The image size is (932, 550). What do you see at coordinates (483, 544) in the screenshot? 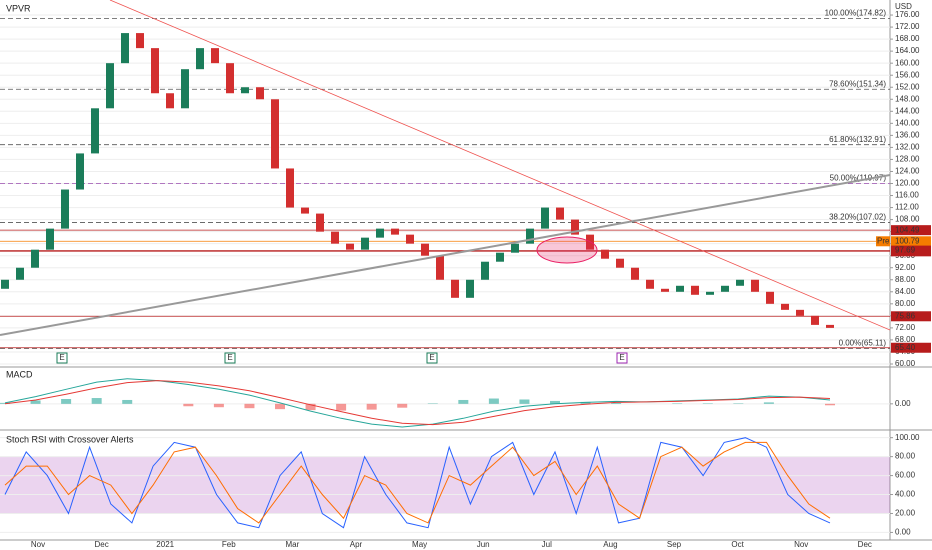
I see `x-tick-label: Jun` at bounding box center [483, 544].